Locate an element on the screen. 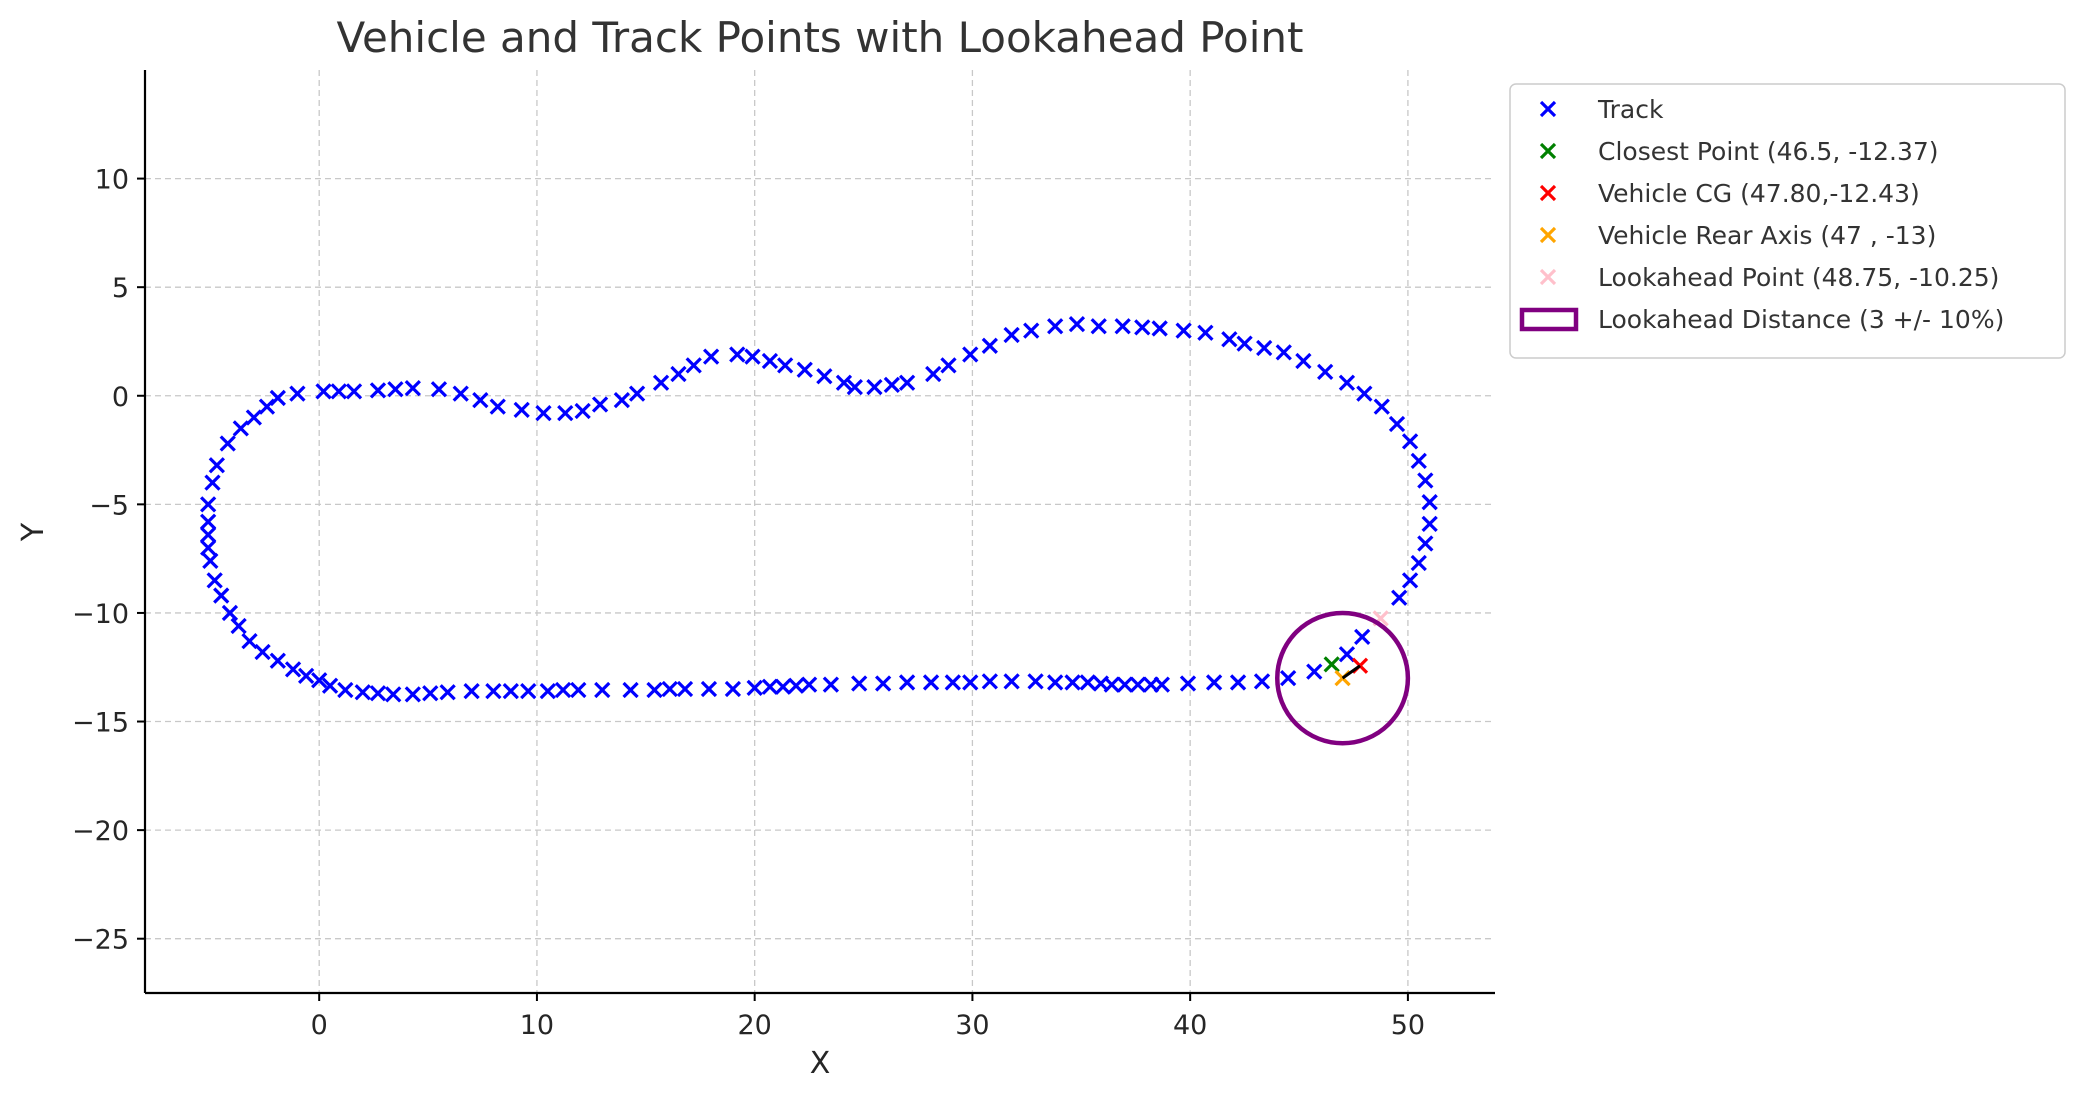  lookahead-circle is located at coordinates (1343, 678).